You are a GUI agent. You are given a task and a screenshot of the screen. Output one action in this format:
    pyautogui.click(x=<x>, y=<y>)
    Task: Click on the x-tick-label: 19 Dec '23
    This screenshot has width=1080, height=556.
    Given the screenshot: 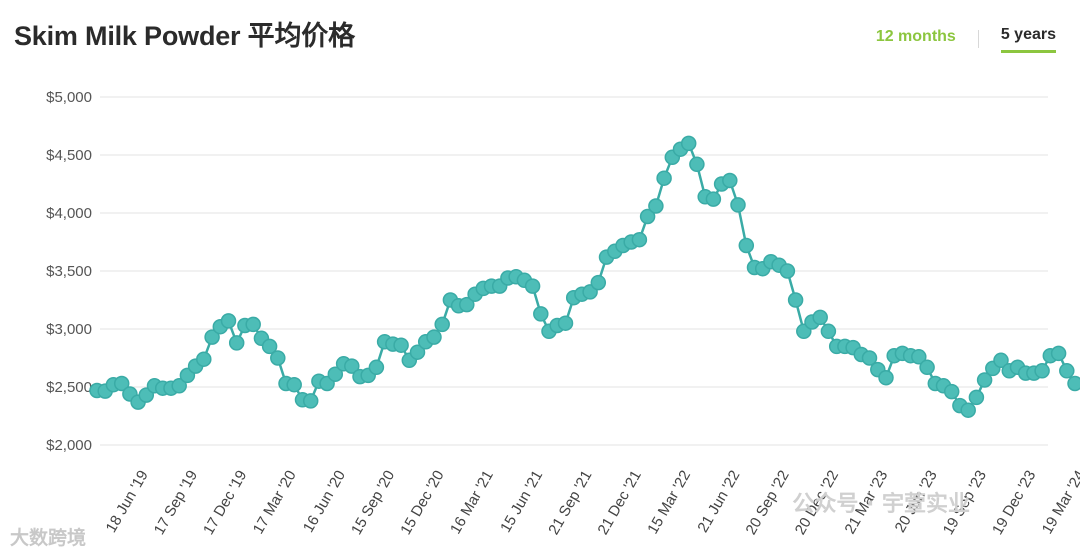 What is the action you would take?
    pyautogui.click(x=1014, y=503)
    